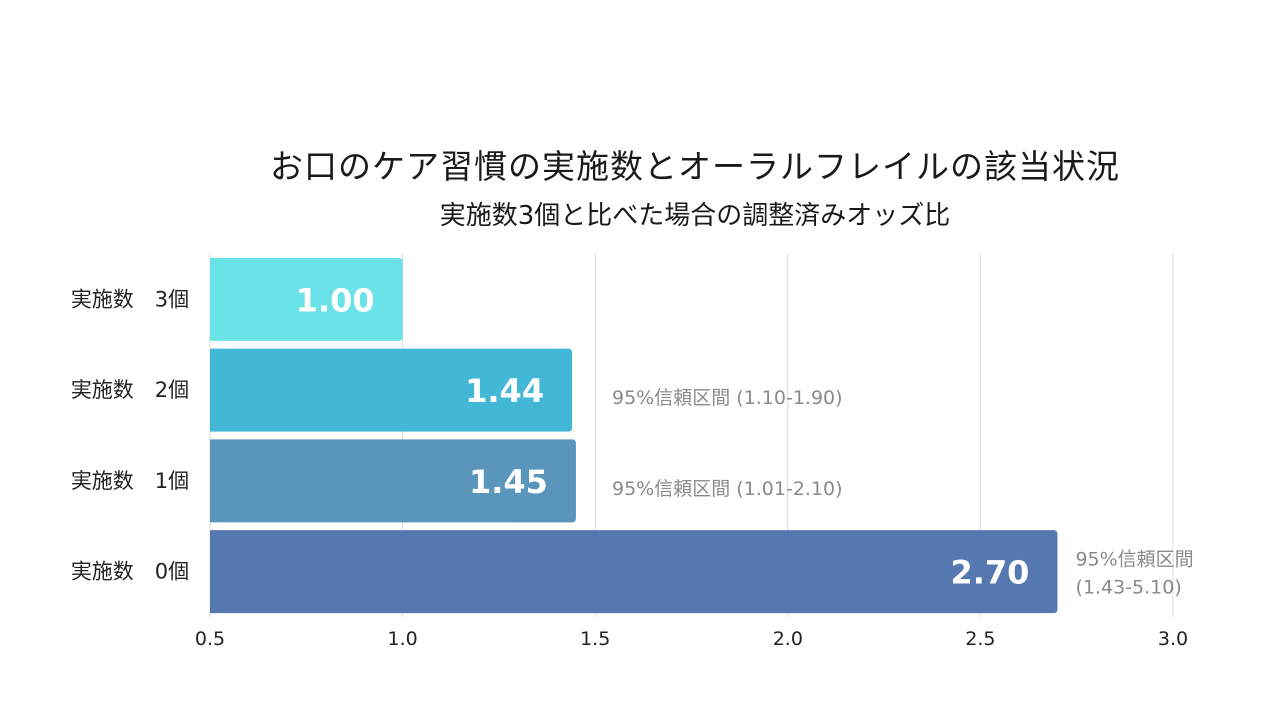 Image resolution: width=1280 pixels, height=720 pixels. What do you see at coordinates (335, 300) in the screenshot?
I see `bar-value-label: 1.00` at bounding box center [335, 300].